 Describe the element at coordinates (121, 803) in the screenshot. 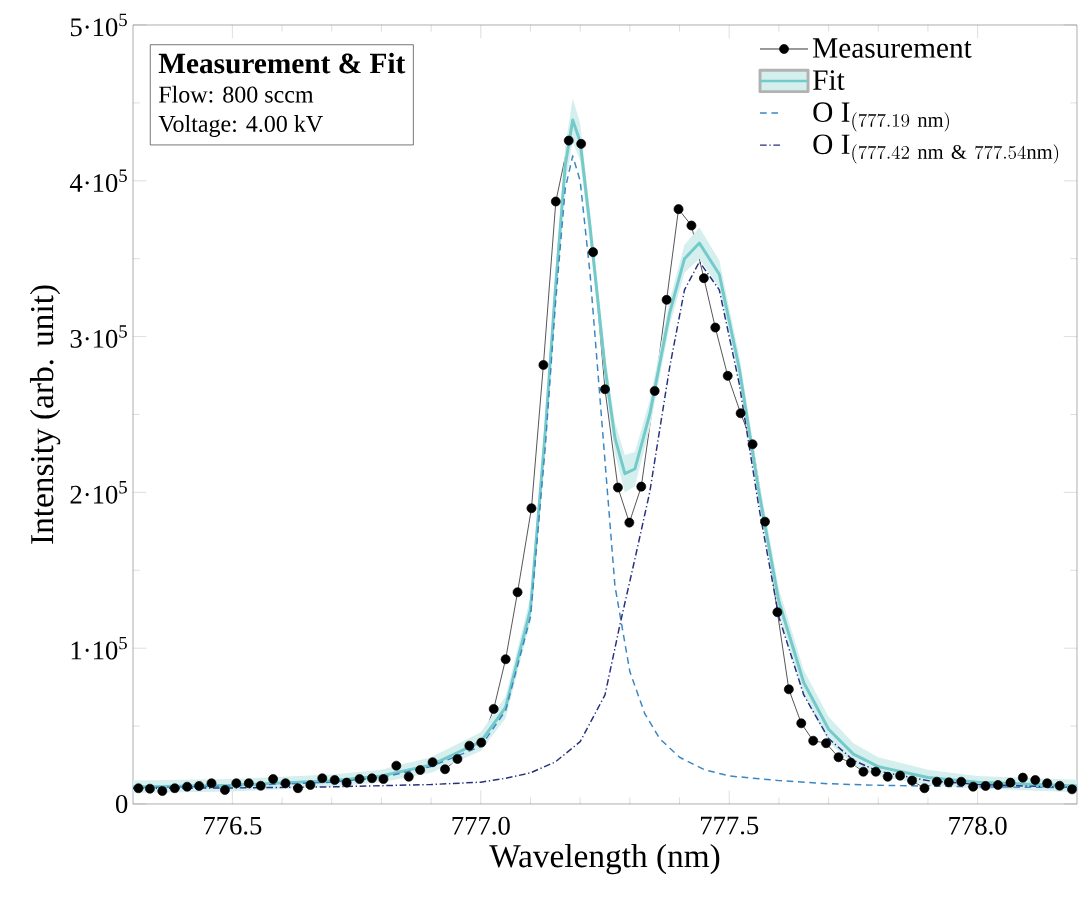

I see `y-tick-label: 0` at that location.